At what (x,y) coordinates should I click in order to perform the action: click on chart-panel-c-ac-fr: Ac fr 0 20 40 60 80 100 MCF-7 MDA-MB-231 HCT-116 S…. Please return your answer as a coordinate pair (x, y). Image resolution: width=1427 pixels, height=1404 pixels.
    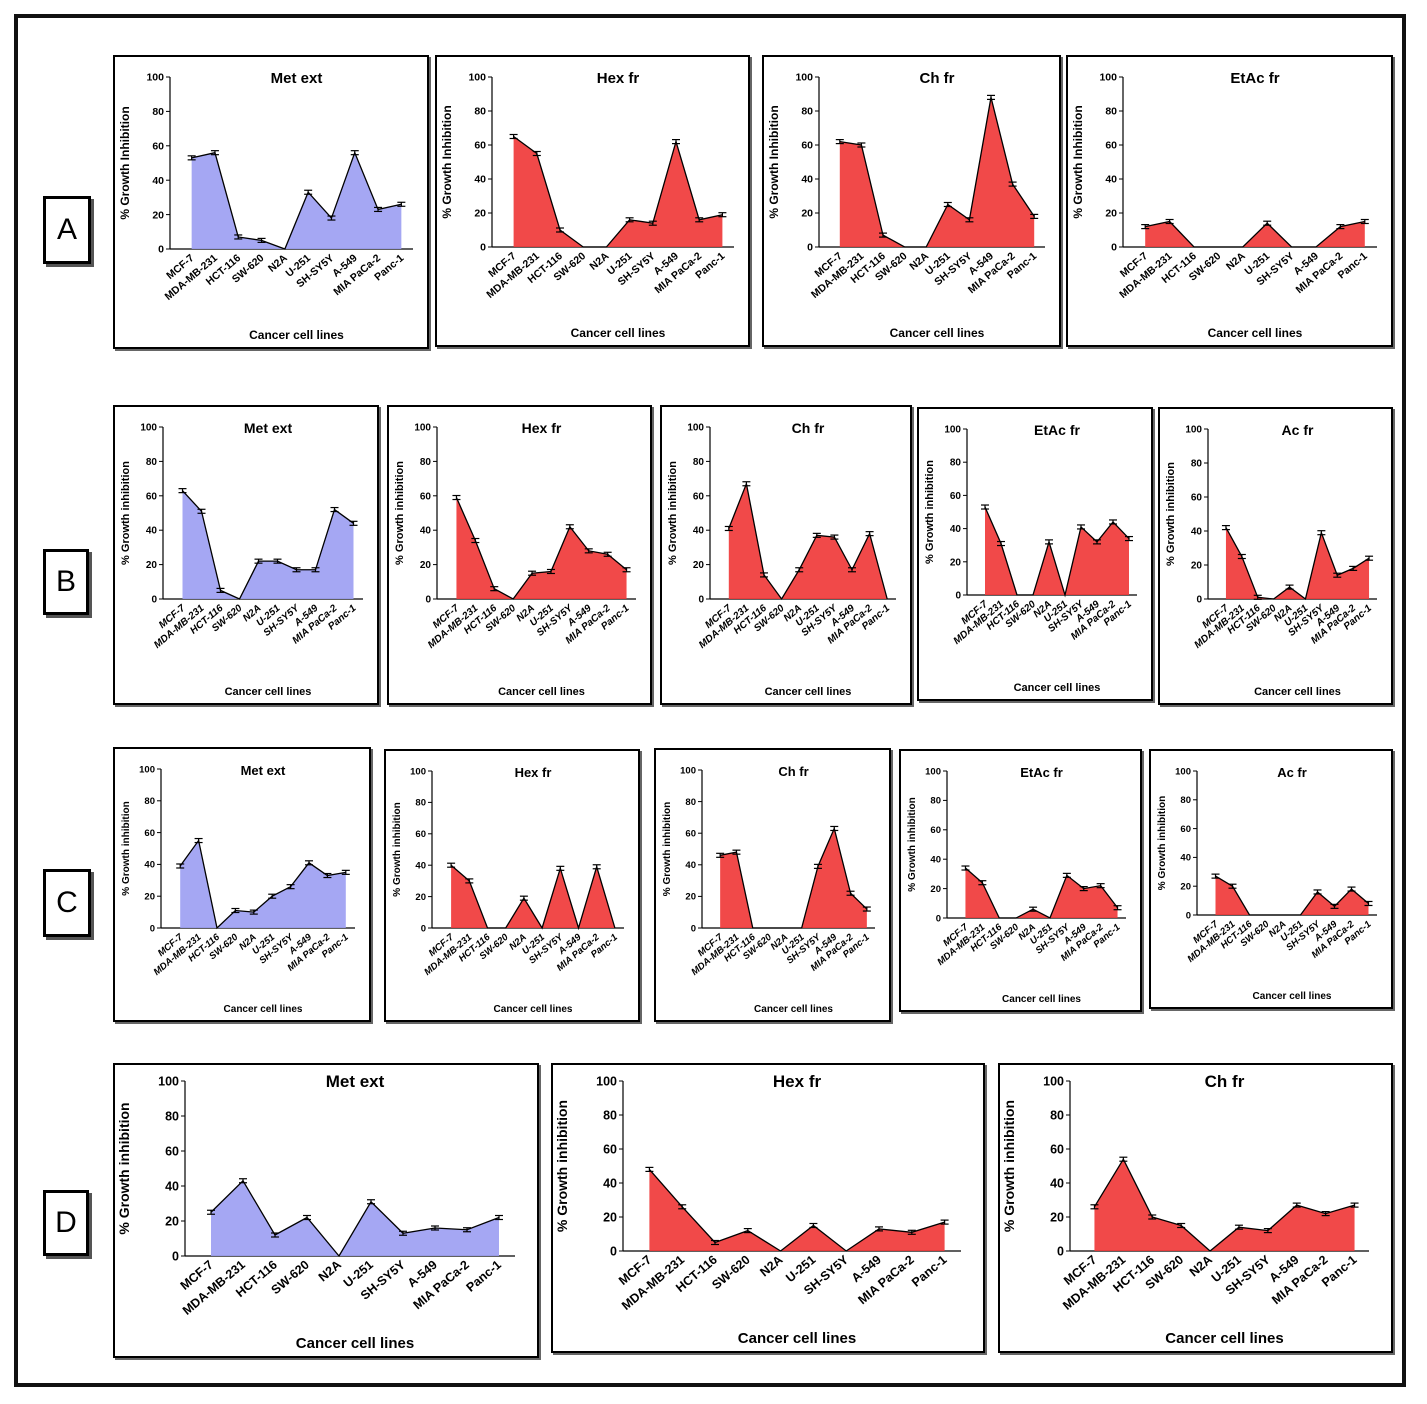
    Looking at the image, I should click on (1271, 879).